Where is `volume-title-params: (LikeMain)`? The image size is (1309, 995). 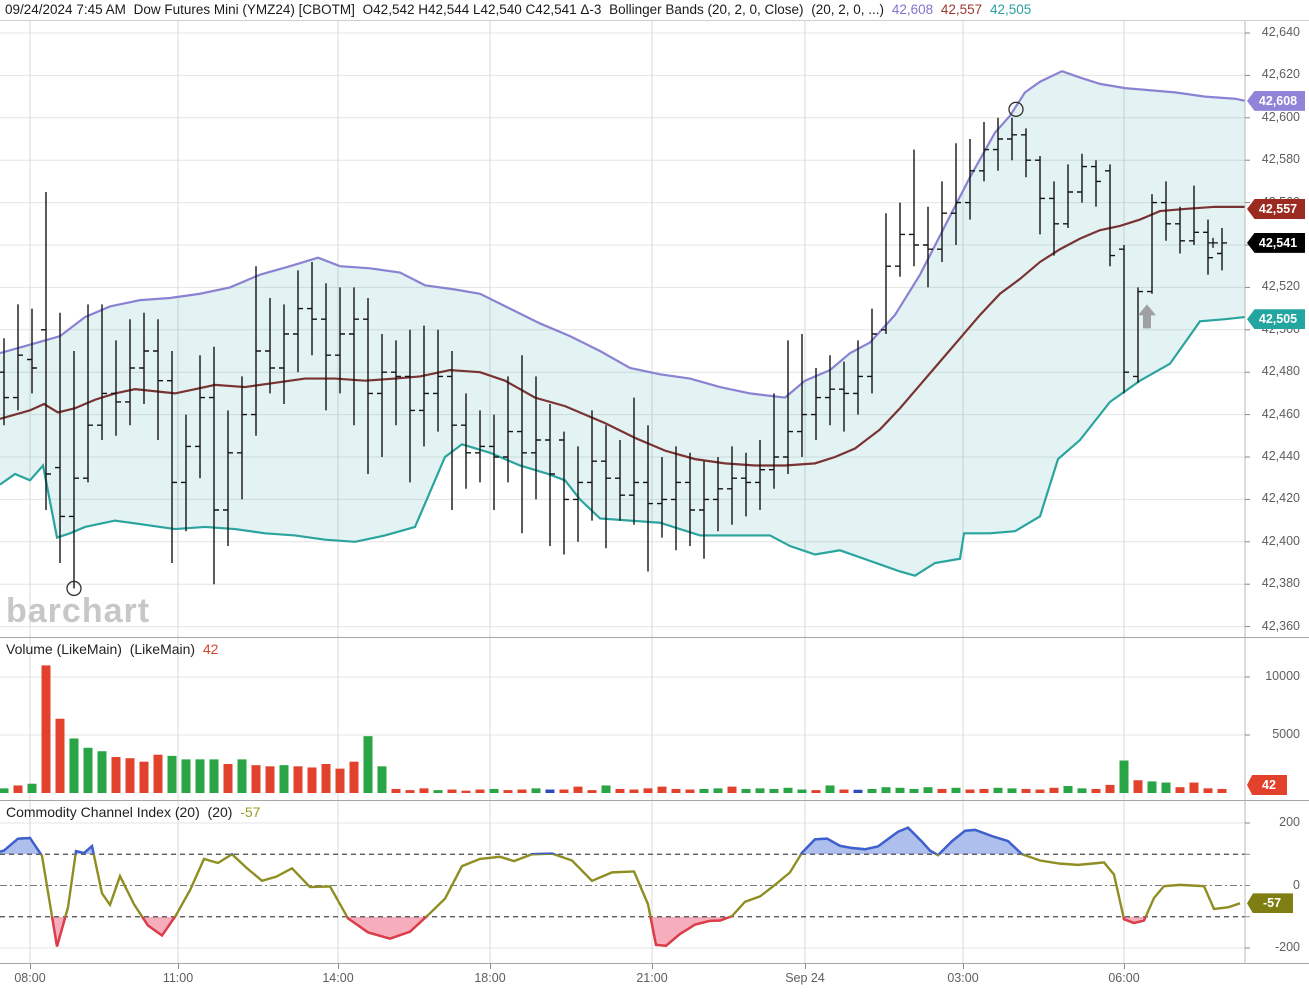
volume-title-params: (LikeMain) is located at coordinates (162, 649).